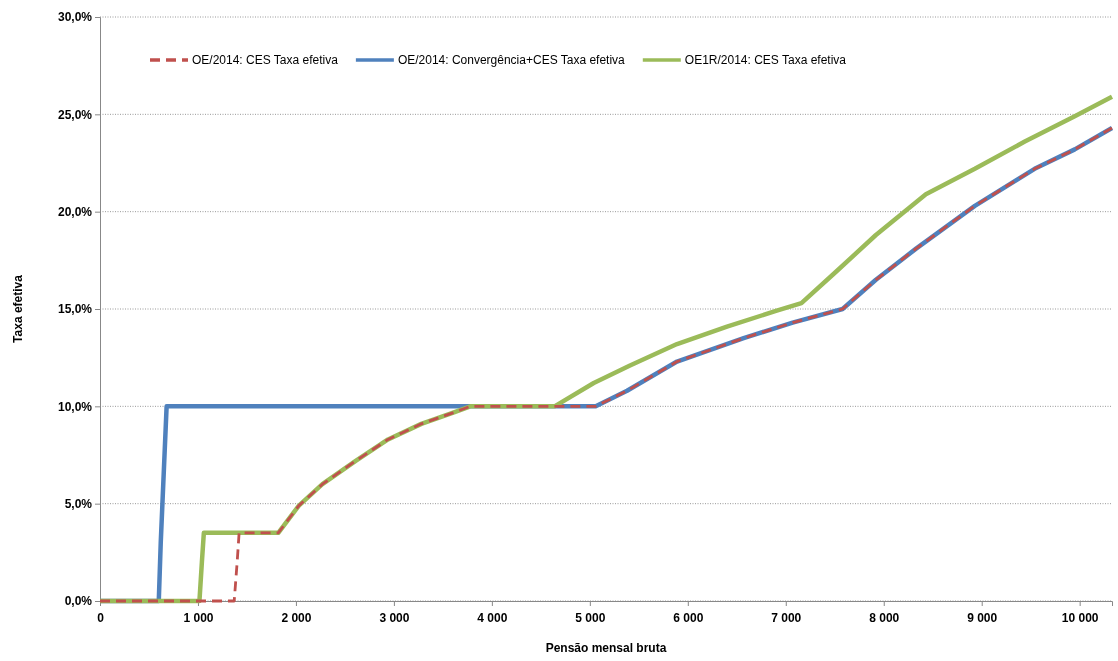  Describe the element at coordinates (492, 618) in the screenshot. I see `x-tick-label: 4 000` at that location.